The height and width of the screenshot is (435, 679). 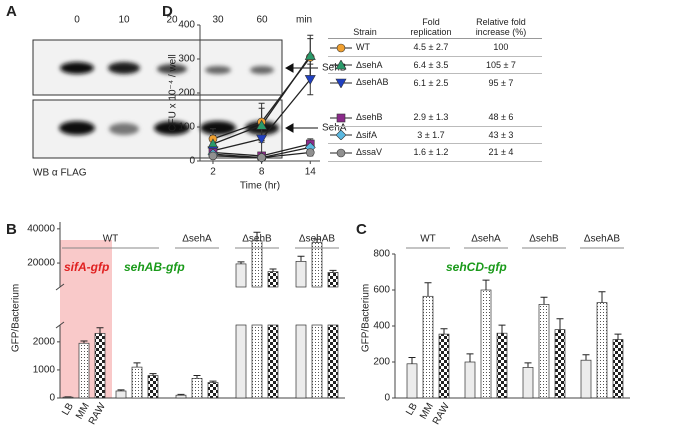 What do you see at coordinates (369, 152) in the screenshot?
I see `legend-label: ΔssaV` at bounding box center [369, 152].